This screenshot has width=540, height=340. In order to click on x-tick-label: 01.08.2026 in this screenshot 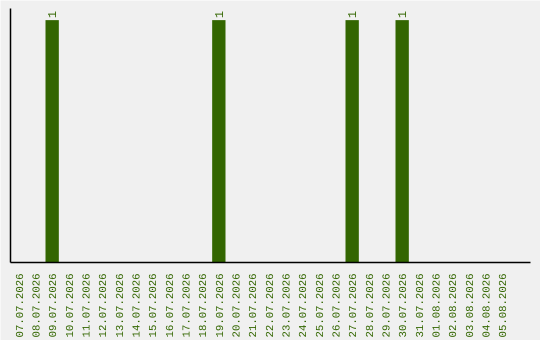, I will do `click(438, 305)`.